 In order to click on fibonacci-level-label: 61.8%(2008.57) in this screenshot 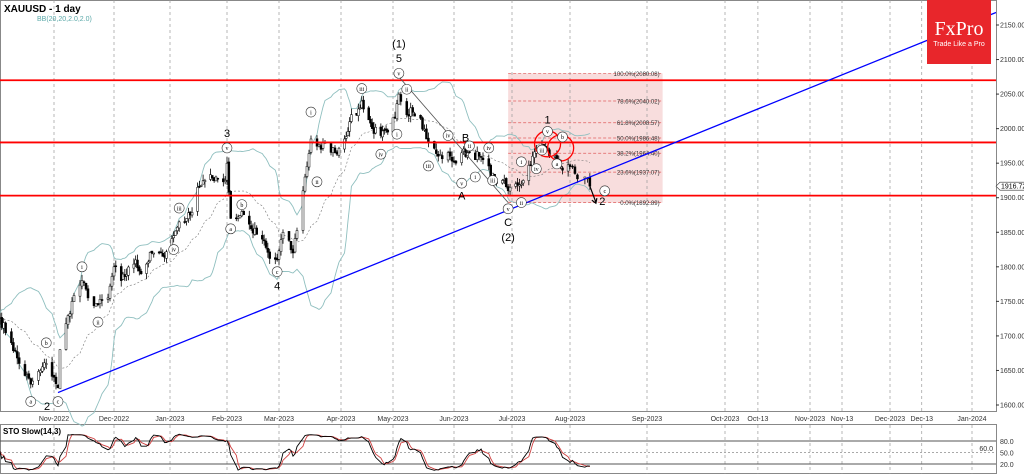, I will do `click(638, 124)`.